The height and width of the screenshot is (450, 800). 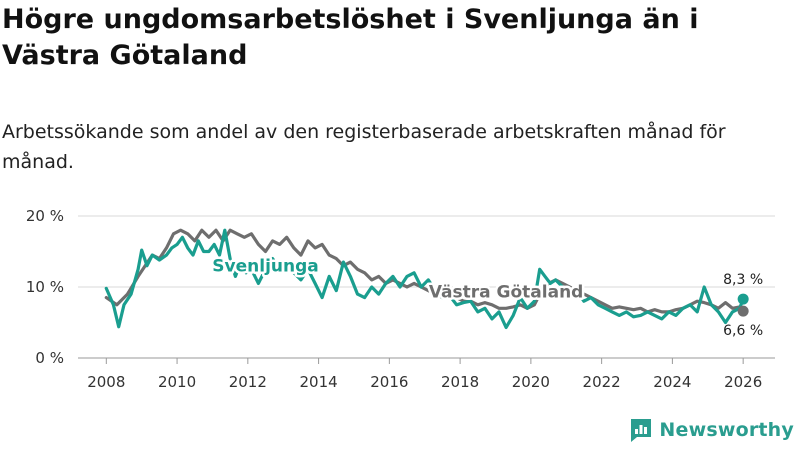 What do you see at coordinates (743, 331) in the screenshot?
I see `end-value-label-vastra-gotaland: 6,6 %` at bounding box center [743, 331].